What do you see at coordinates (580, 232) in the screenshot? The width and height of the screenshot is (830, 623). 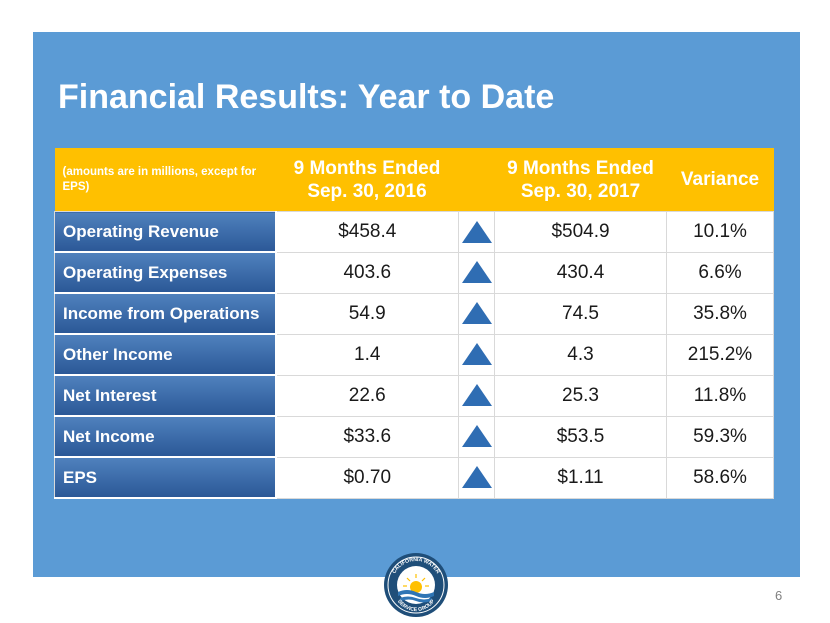 I see `value-2017: $504.9` at bounding box center [580, 232].